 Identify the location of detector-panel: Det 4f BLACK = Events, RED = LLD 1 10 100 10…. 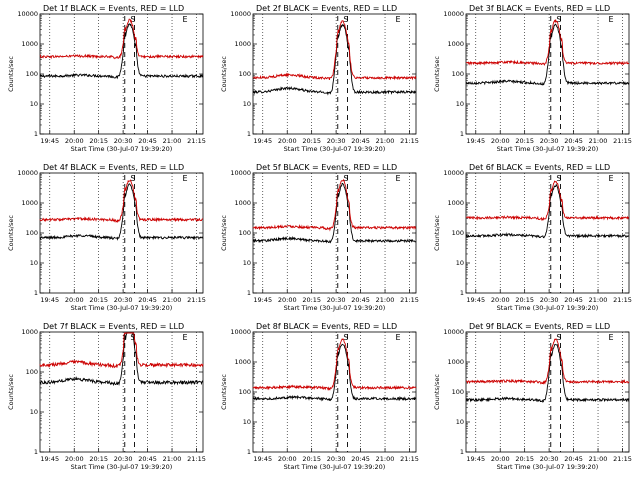
(106, 237).